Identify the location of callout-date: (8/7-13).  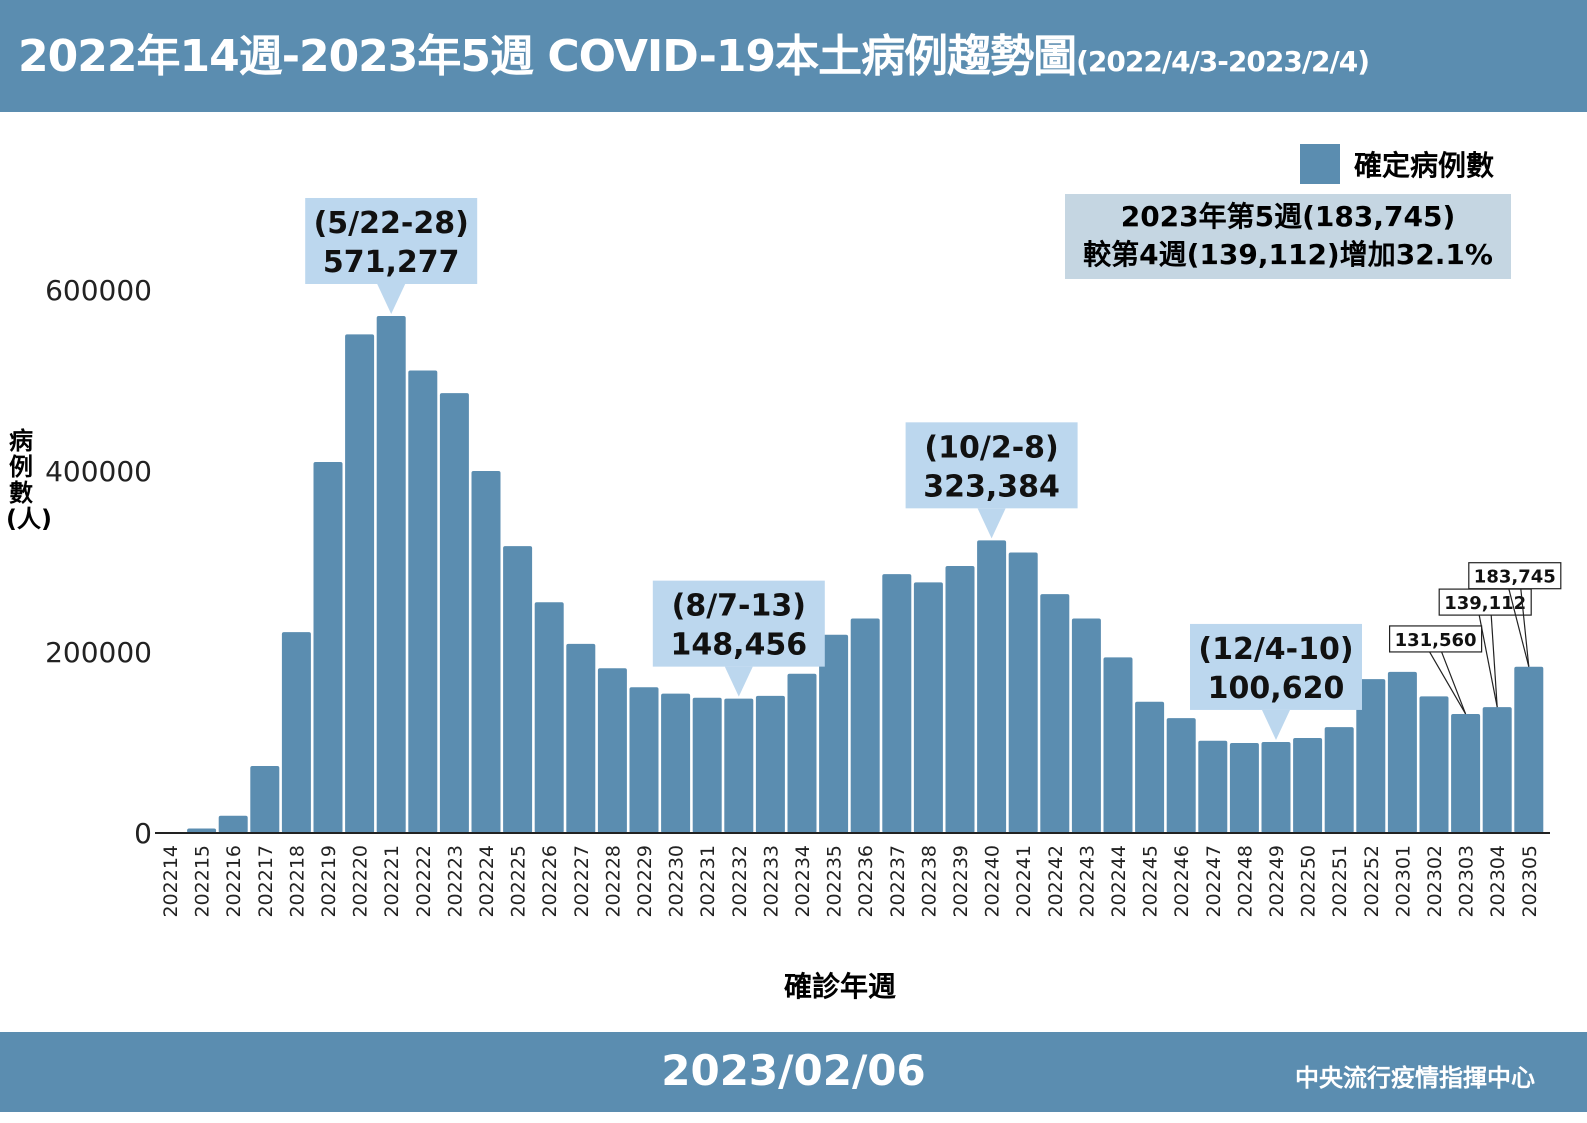
(739, 606).